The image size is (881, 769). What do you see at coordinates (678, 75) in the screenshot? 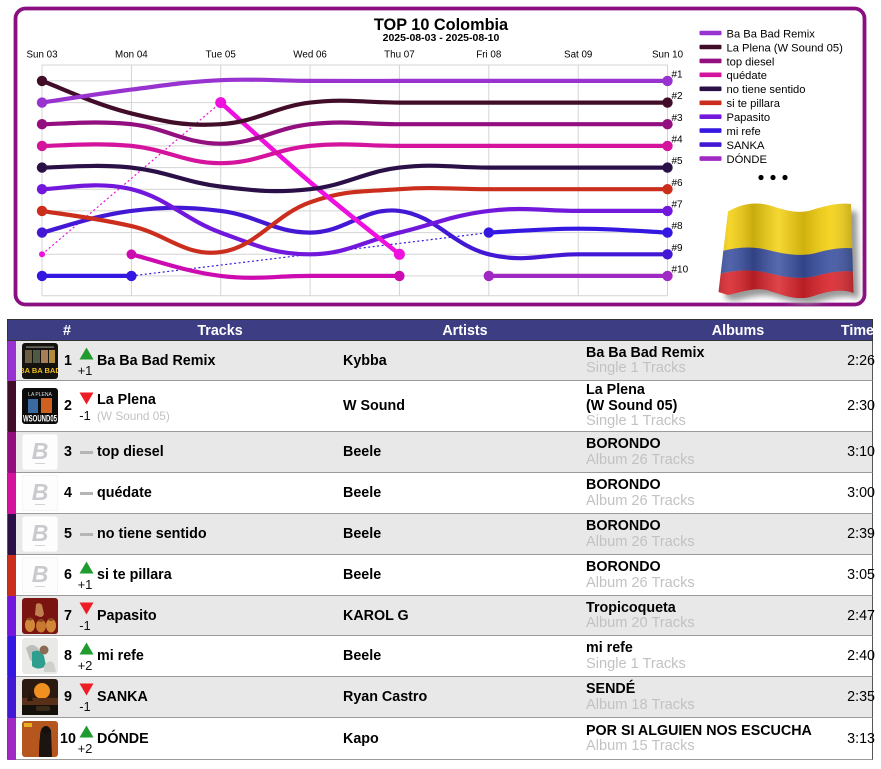
I see `svg-text: #1` at bounding box center [678, 75].